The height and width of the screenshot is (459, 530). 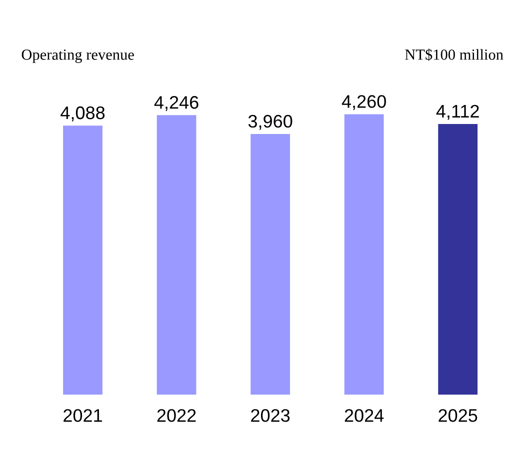 I want to click on data-label: 4,112, so click(x=457, y=112).